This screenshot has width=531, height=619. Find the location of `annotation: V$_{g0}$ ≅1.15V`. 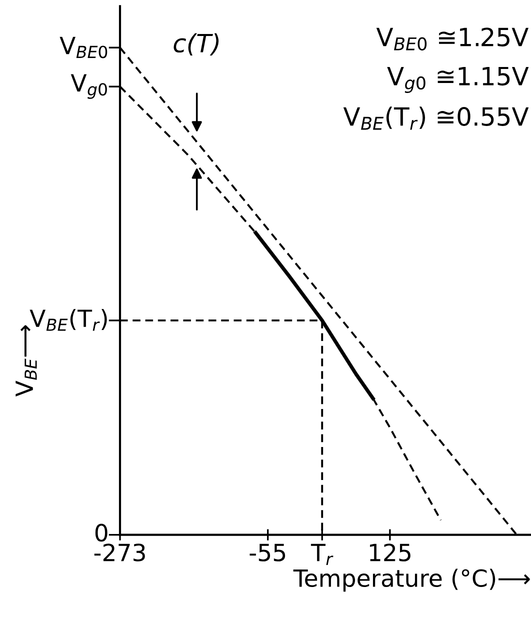

annotation: V$_{g0}$ ≅1.15V is located at coordinates (458, 79).